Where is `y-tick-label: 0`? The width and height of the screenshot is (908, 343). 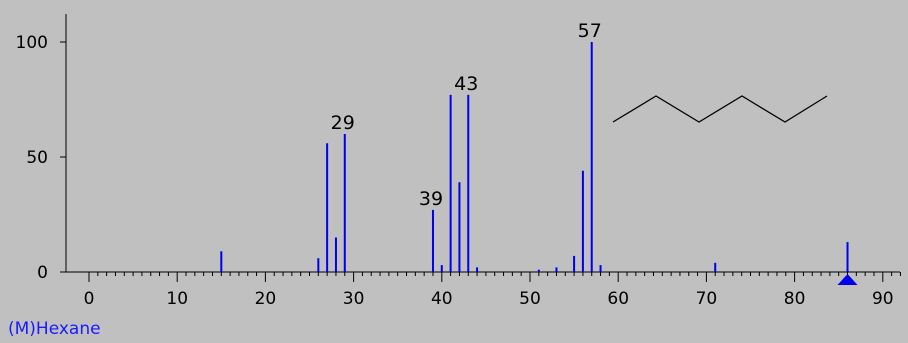 y-tick-label: 0 is located at coordinates (42, 273).